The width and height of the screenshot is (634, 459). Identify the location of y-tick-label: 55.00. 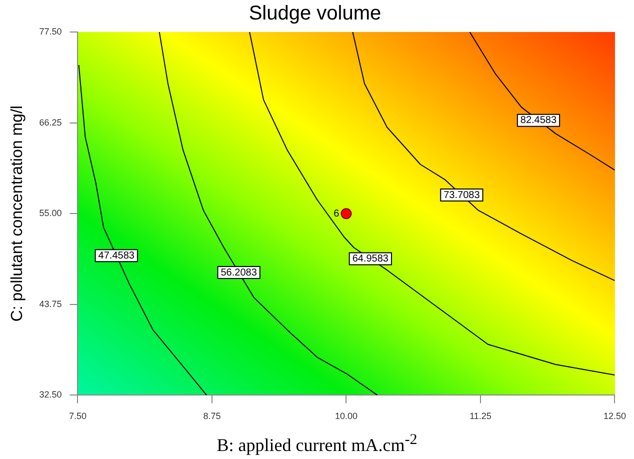
(50, 213).